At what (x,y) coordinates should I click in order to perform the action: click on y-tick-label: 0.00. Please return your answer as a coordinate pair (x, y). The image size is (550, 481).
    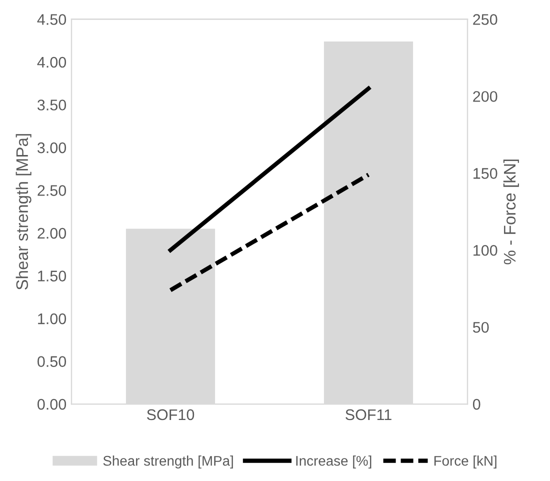
    Looking at the image, I should click on (52, 404).